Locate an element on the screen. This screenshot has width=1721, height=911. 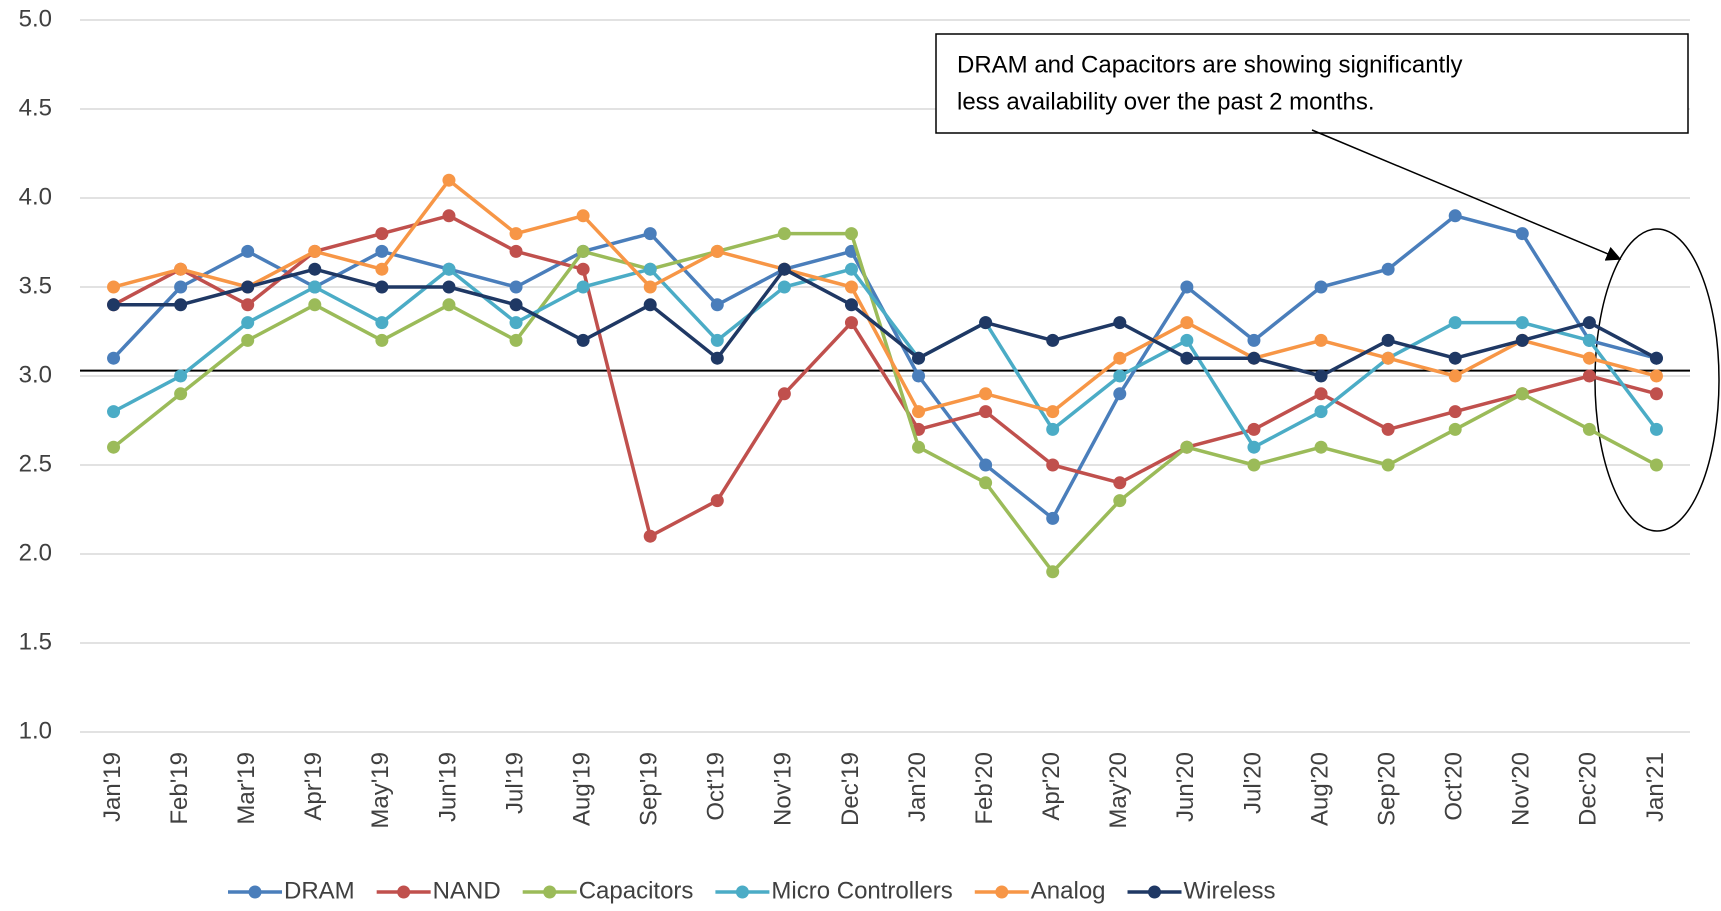
annotation-box is located at coordinates (1312, 83).